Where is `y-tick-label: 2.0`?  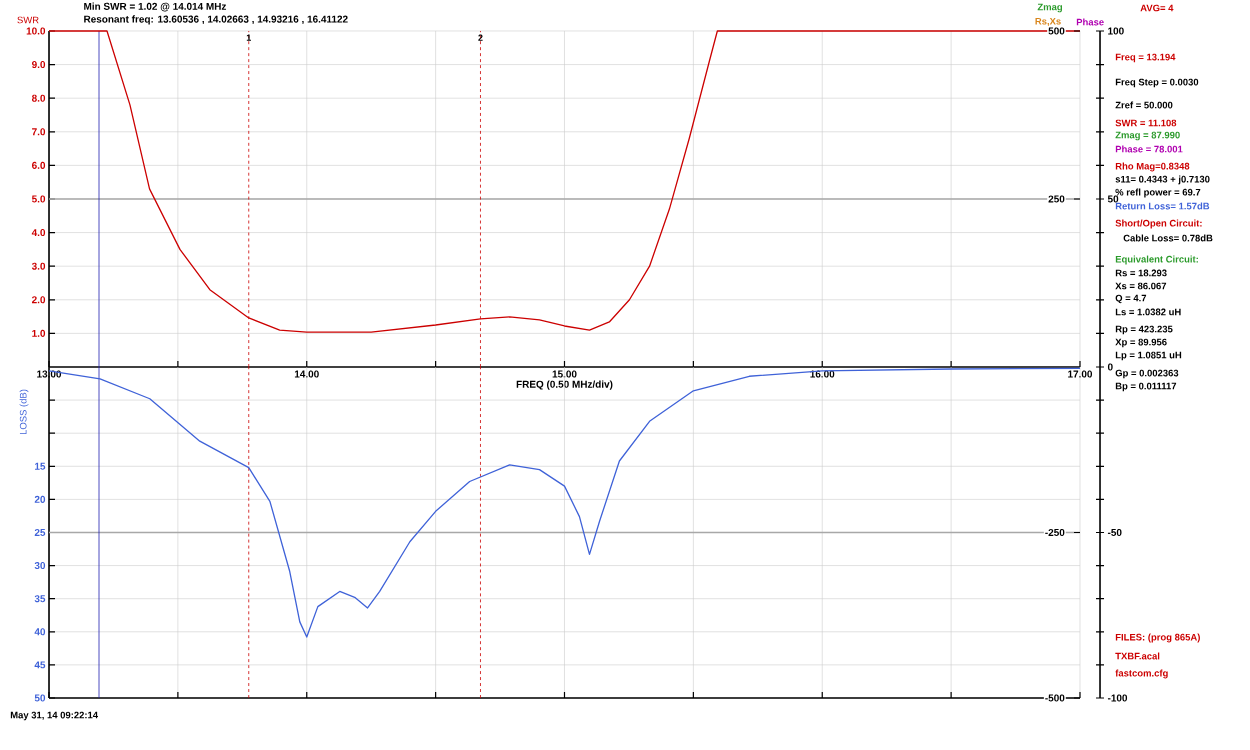
y-tick-label: 2.0 is located at coordinates (38, 300).